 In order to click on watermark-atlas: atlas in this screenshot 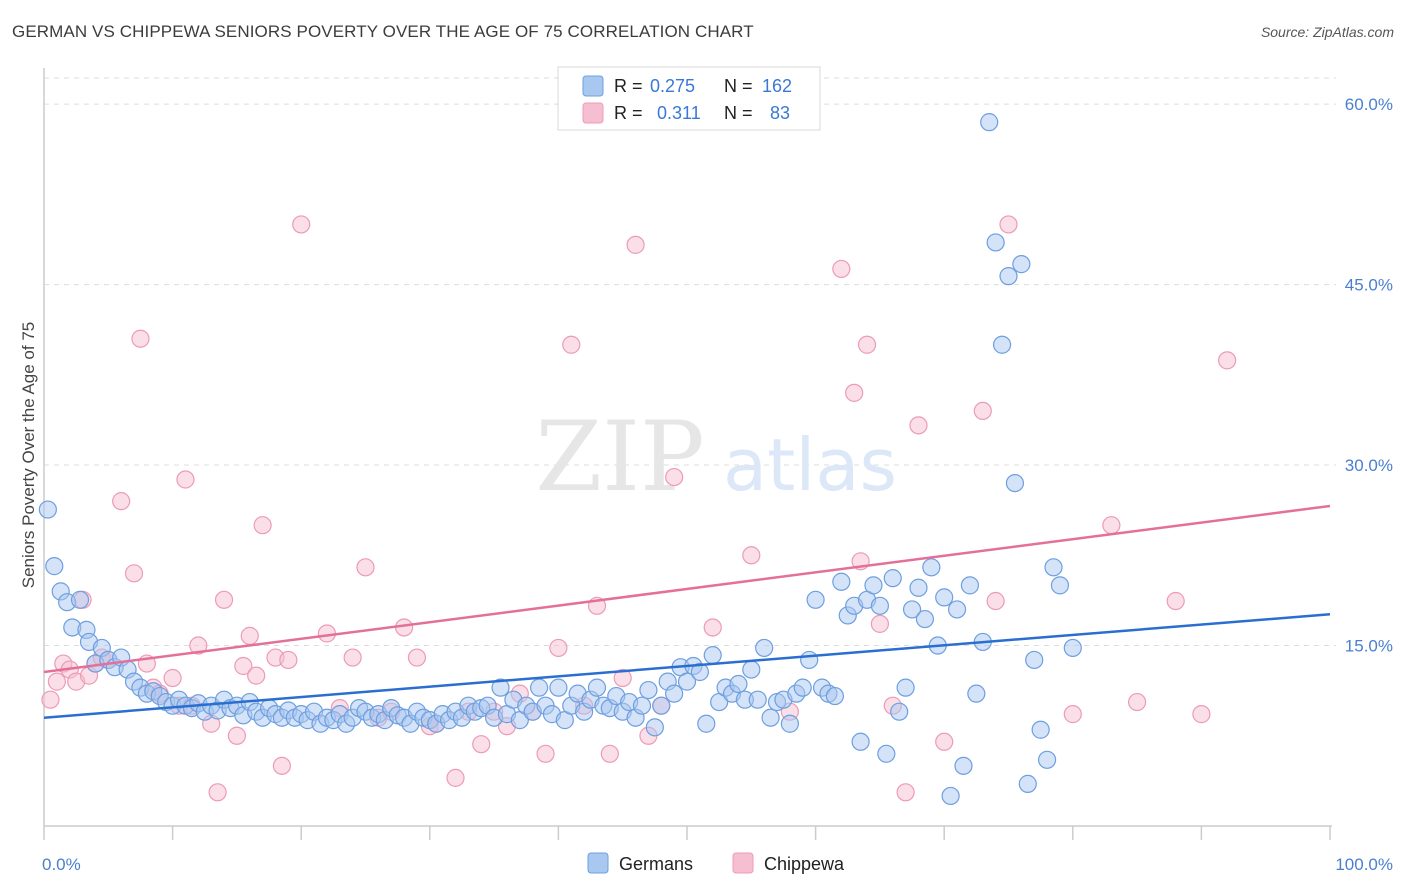, I will do `click(810, 465)`.